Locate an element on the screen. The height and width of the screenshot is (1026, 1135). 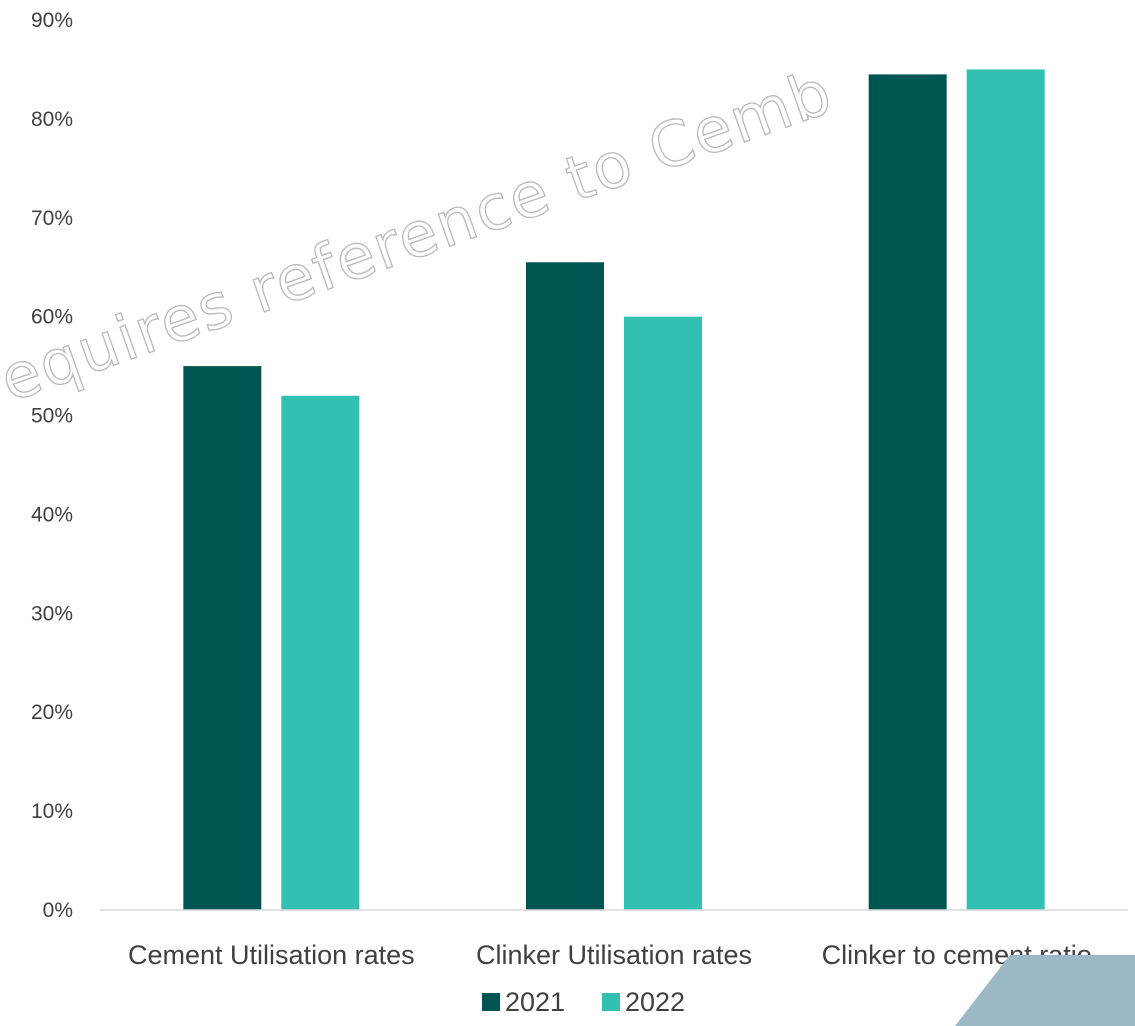
legend-swatch-2022 is located at coordinates (611, 1002).